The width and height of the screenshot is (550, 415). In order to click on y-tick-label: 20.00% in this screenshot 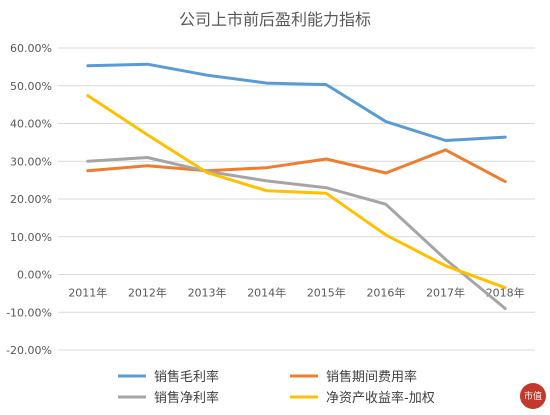, I will do `click(31, 199)`.